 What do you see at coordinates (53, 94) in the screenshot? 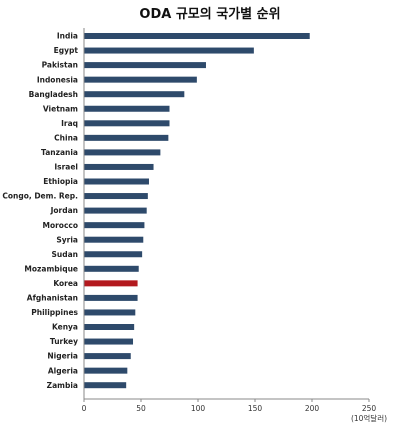
I see `category-label-bangladesh: Bangladesh` at bounding box center [53, 94].